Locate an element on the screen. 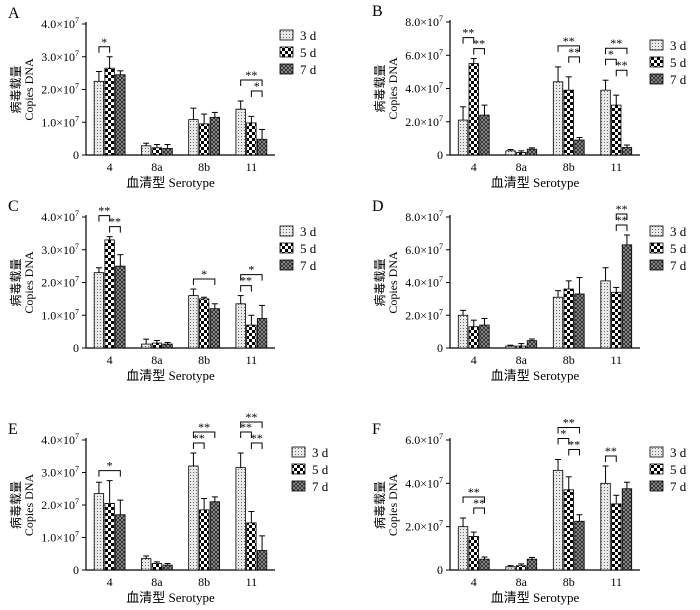 Image resolution: width=700 pixels, height=610 pixels. panel-letter: A is located at coordinates (14, 13).